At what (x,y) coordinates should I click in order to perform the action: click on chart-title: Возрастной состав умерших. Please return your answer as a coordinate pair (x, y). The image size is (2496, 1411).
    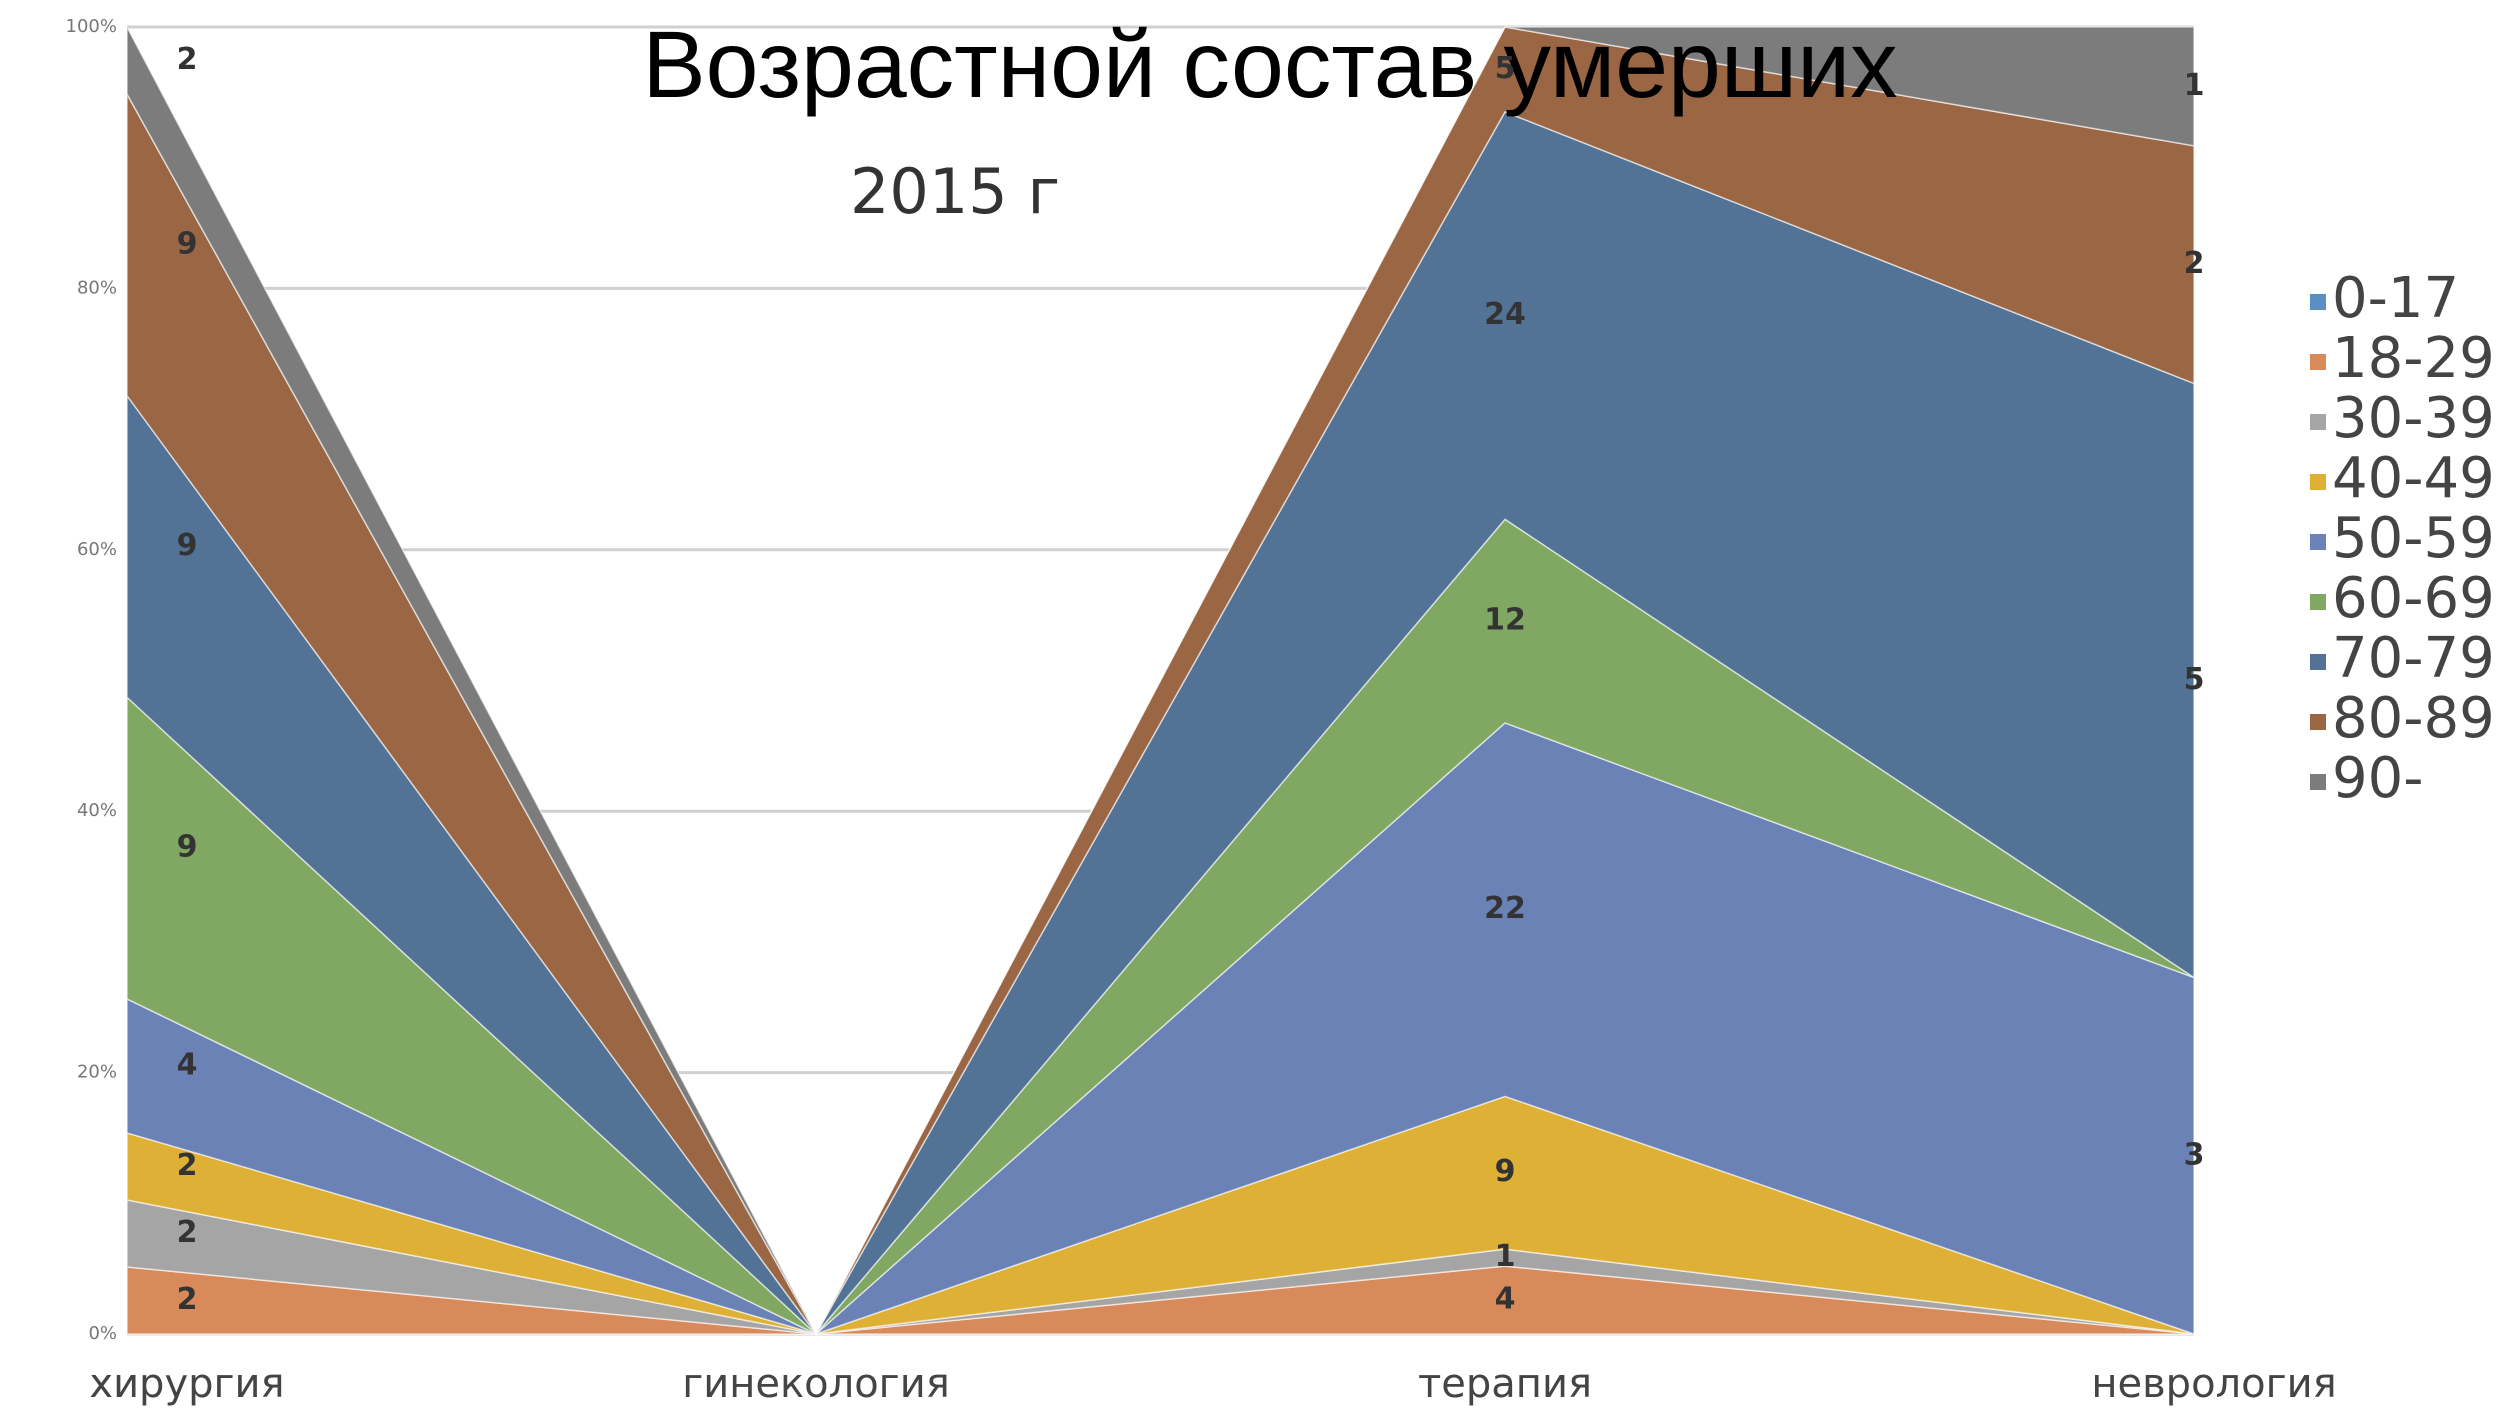
    Looking at the image, I should click on (1269, 65).